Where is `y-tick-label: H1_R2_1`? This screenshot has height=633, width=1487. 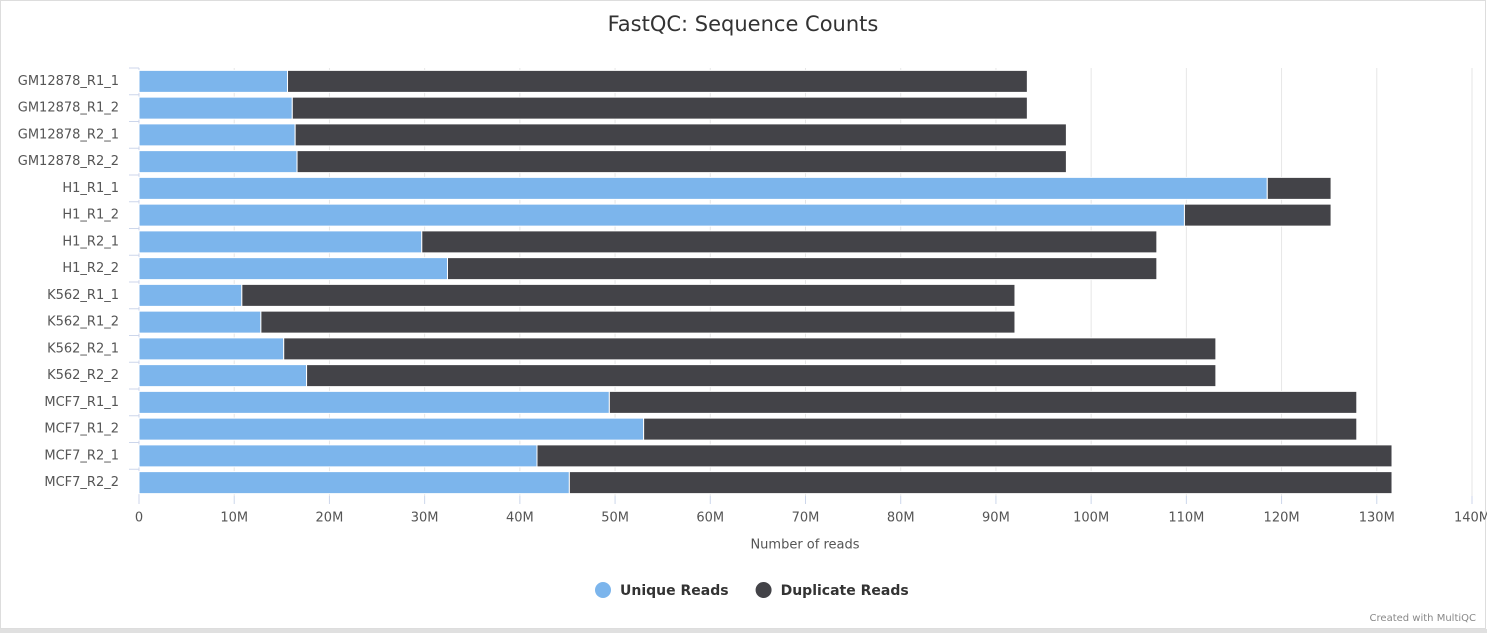 y-tick-label: H1_R2_1 is located at coordinates (90, 241).